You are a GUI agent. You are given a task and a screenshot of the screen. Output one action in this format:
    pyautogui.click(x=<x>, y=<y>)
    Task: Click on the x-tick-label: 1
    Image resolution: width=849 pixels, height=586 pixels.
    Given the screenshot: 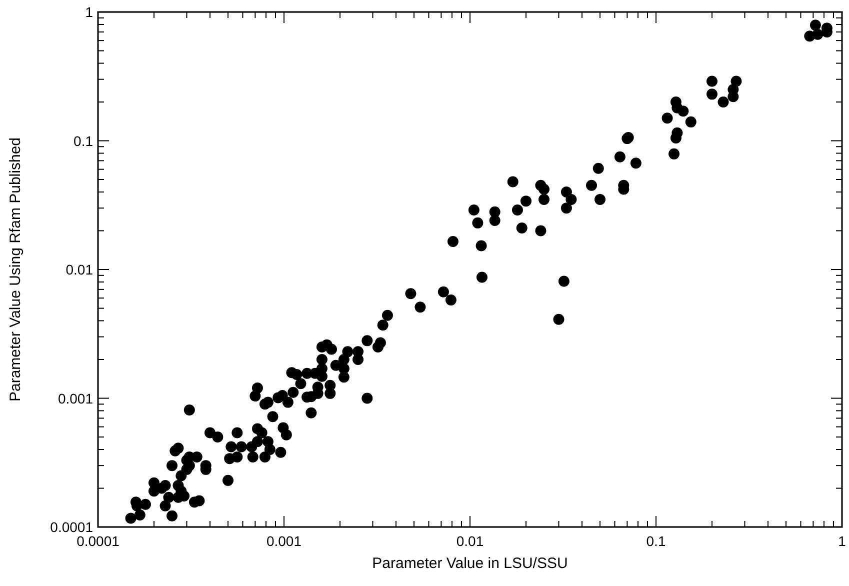 What is the action you would take?
    pyautogui.click(x=842, y=541)
    